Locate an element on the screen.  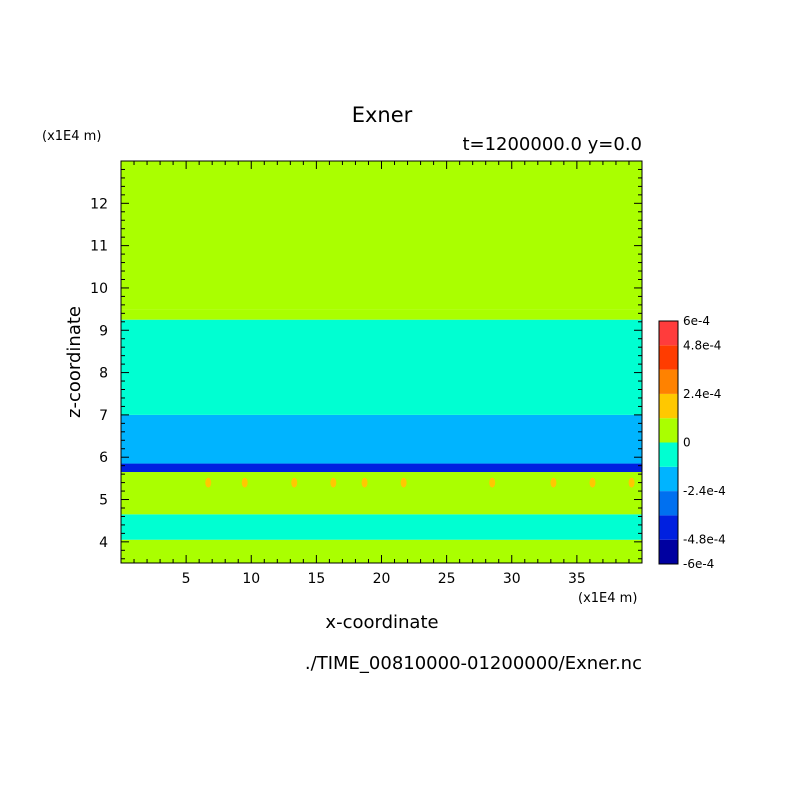
y-scale-note: (x1E4 m) is located at coordinates (71, 136).